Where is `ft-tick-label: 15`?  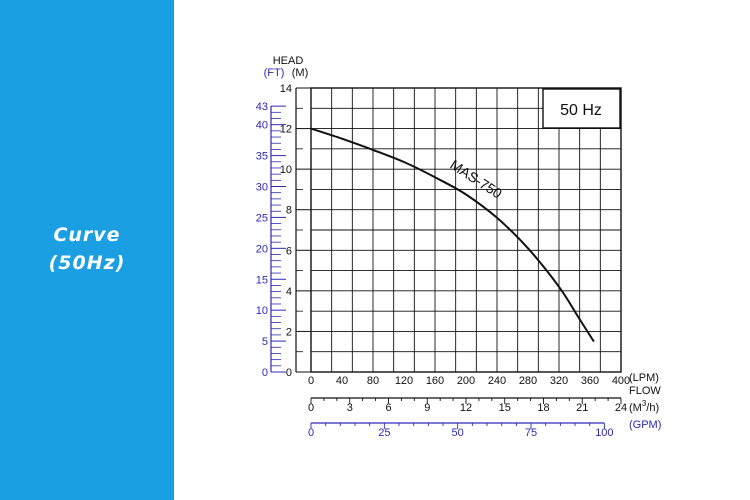 ft-tick-label: 15 is located at coordinates (262, 280).